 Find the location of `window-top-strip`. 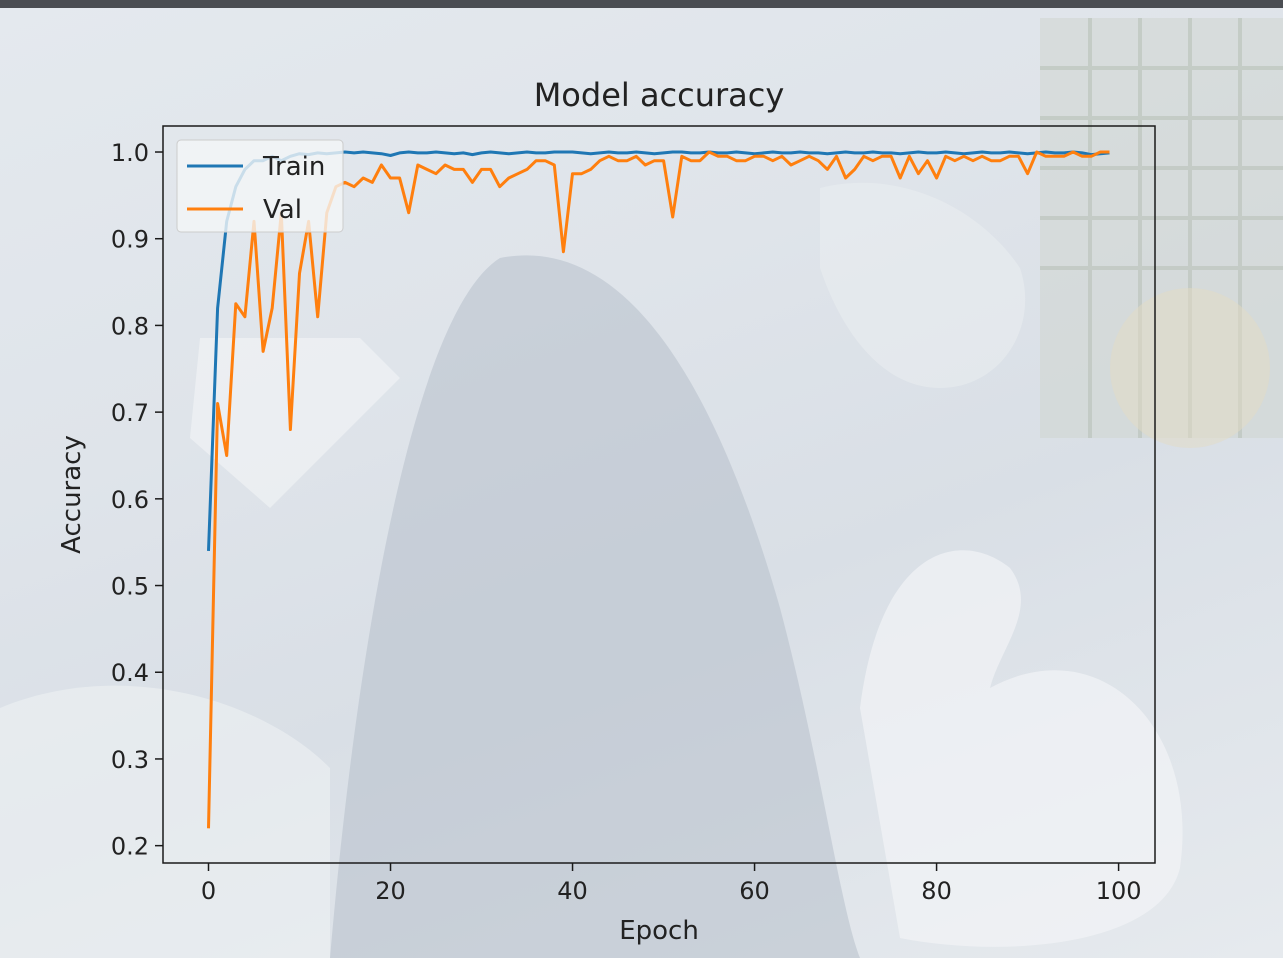

window-top-strip is located at coordinates (641, 4).